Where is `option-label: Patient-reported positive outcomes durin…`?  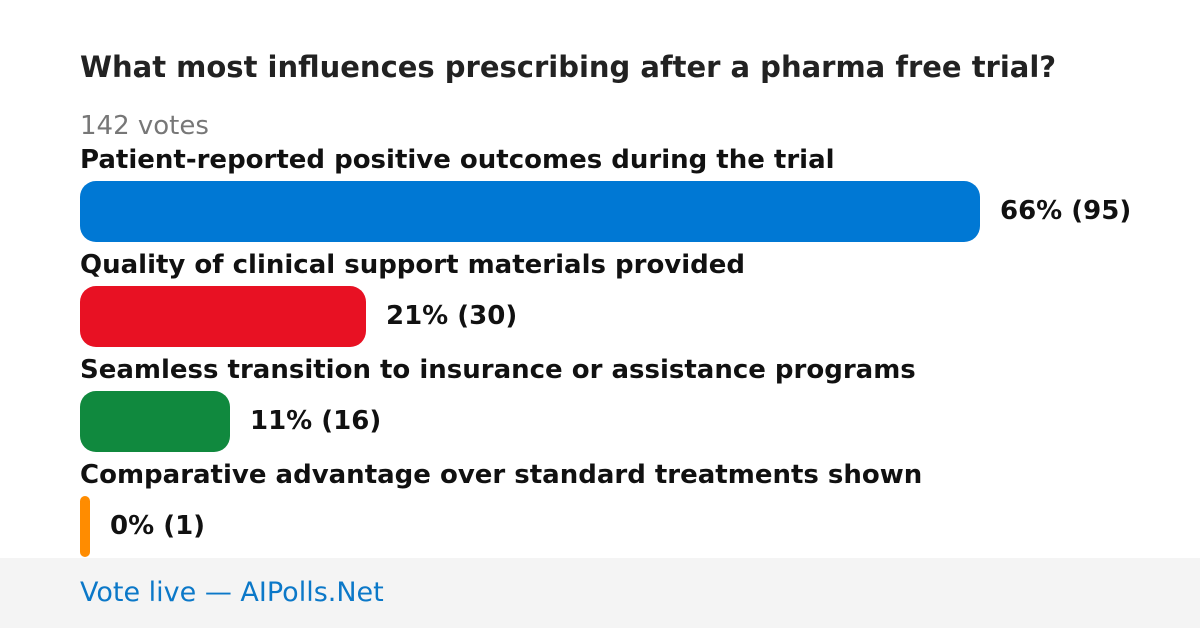
option-label: Patient-reported positive outcomes durin… is located at coordinates (457, 160).